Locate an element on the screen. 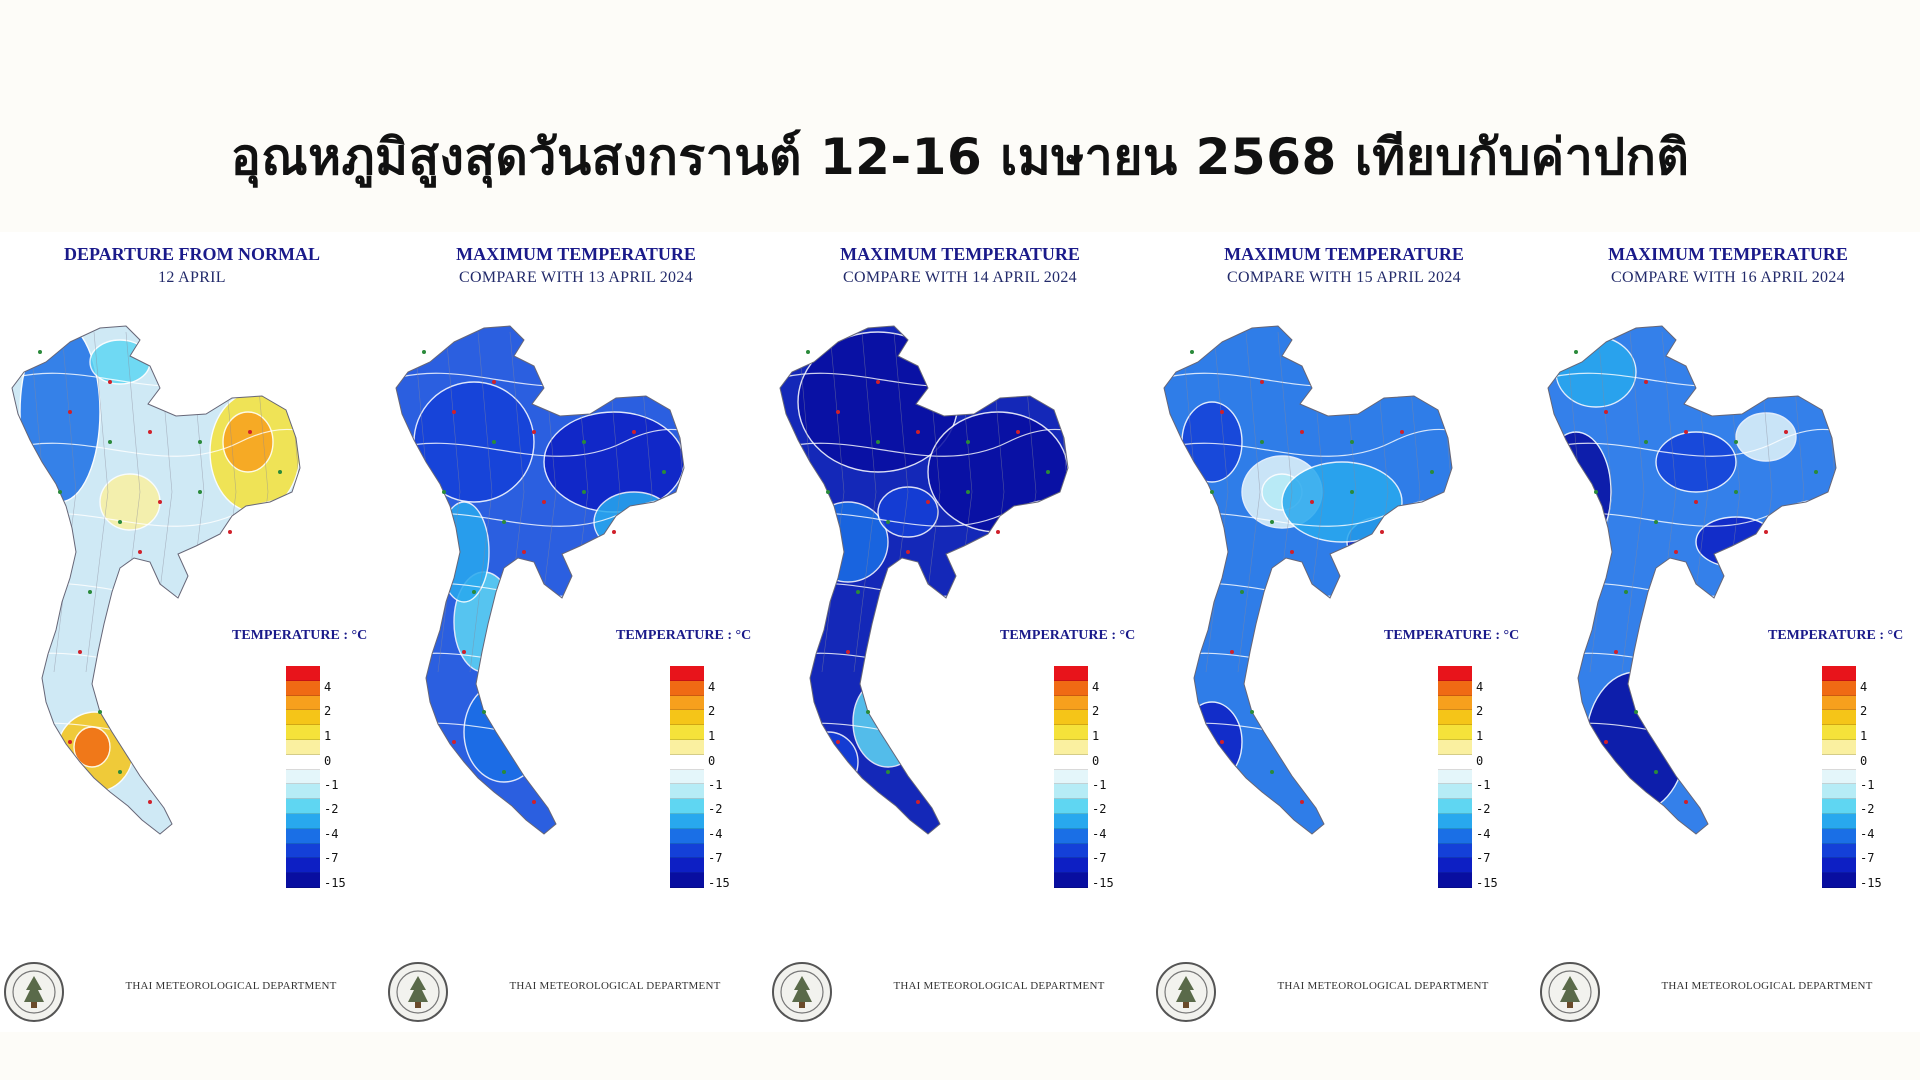 This screenshot has height=1080, width=1920. legend-label: -7 is located at coordinates (331, 858).